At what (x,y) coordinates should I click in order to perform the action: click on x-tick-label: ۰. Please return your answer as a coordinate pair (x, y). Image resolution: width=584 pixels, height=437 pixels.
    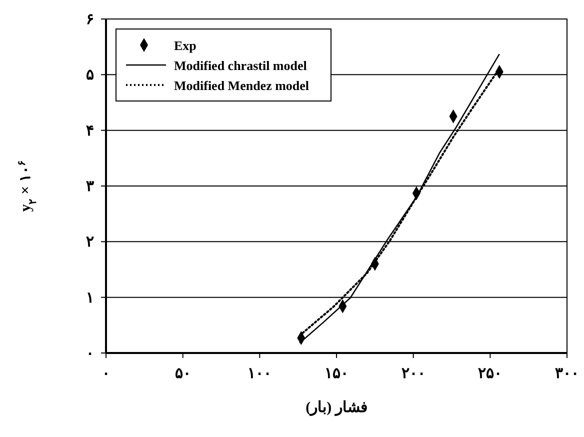
    Looking at the image, I should click on (106, 374).